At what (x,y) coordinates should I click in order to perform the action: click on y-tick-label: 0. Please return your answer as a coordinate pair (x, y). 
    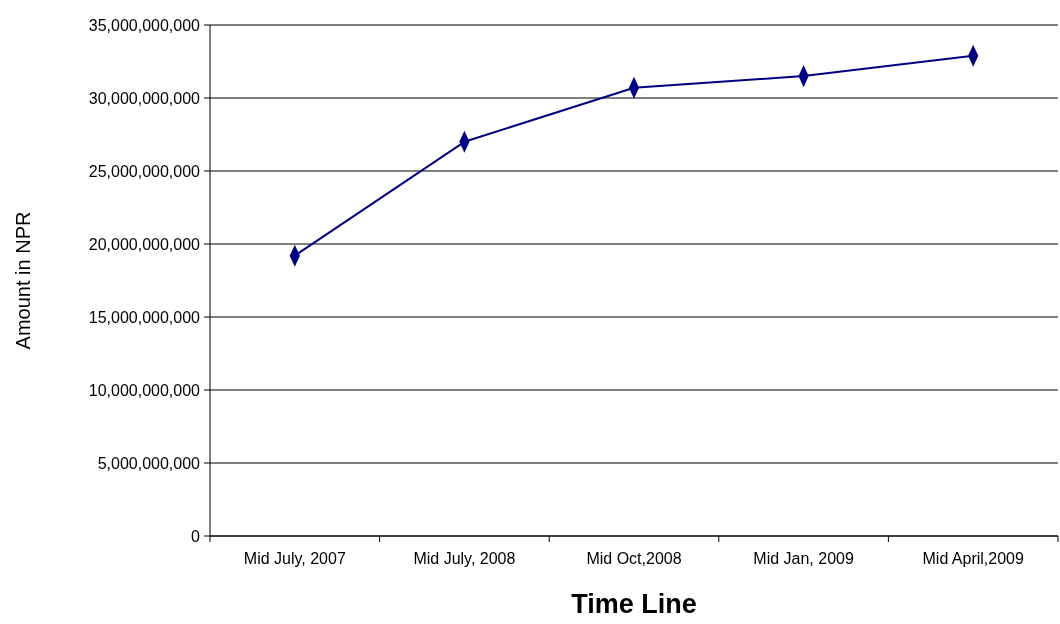
    Looking at the image, I should click on (196, 536).